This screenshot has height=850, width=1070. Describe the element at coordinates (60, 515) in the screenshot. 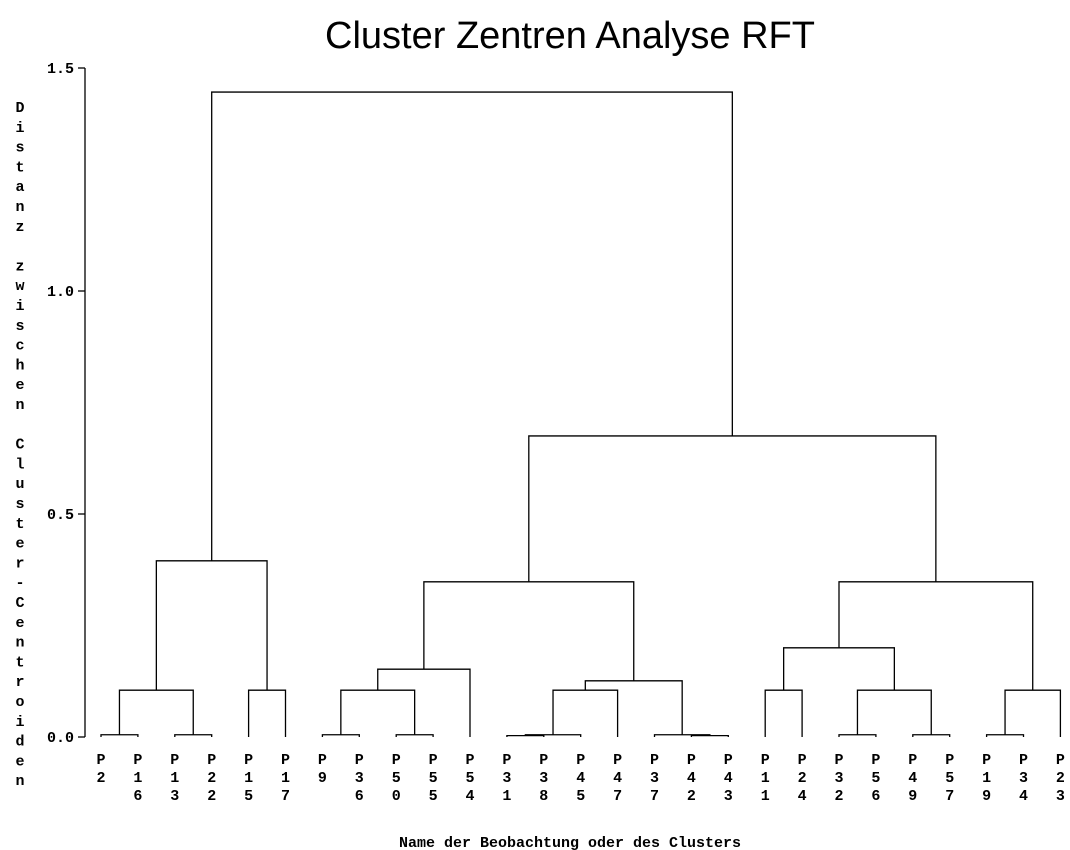

I see `y-tick-label: 0.5` at that location.